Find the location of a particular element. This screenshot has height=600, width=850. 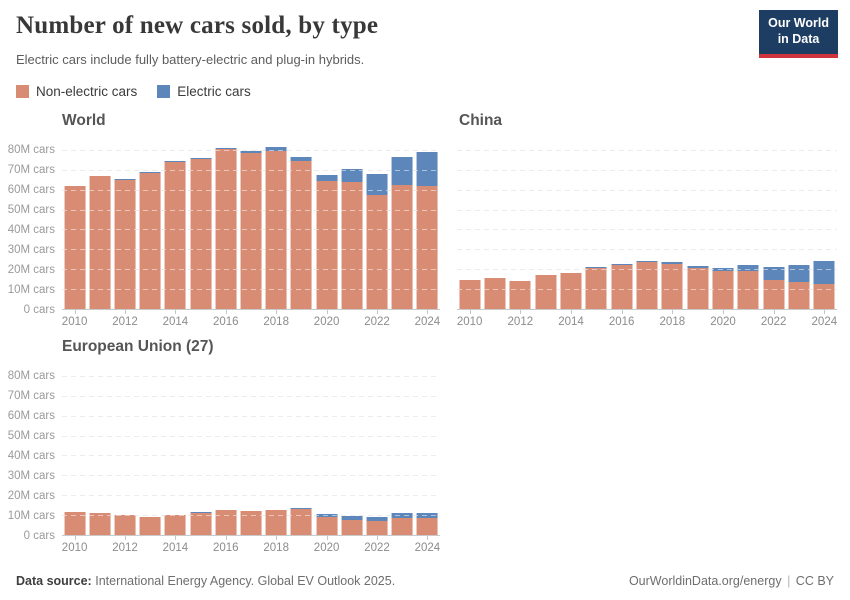

legend-item-non-electric: Non-electric cars is located at coordinates (76, 91).